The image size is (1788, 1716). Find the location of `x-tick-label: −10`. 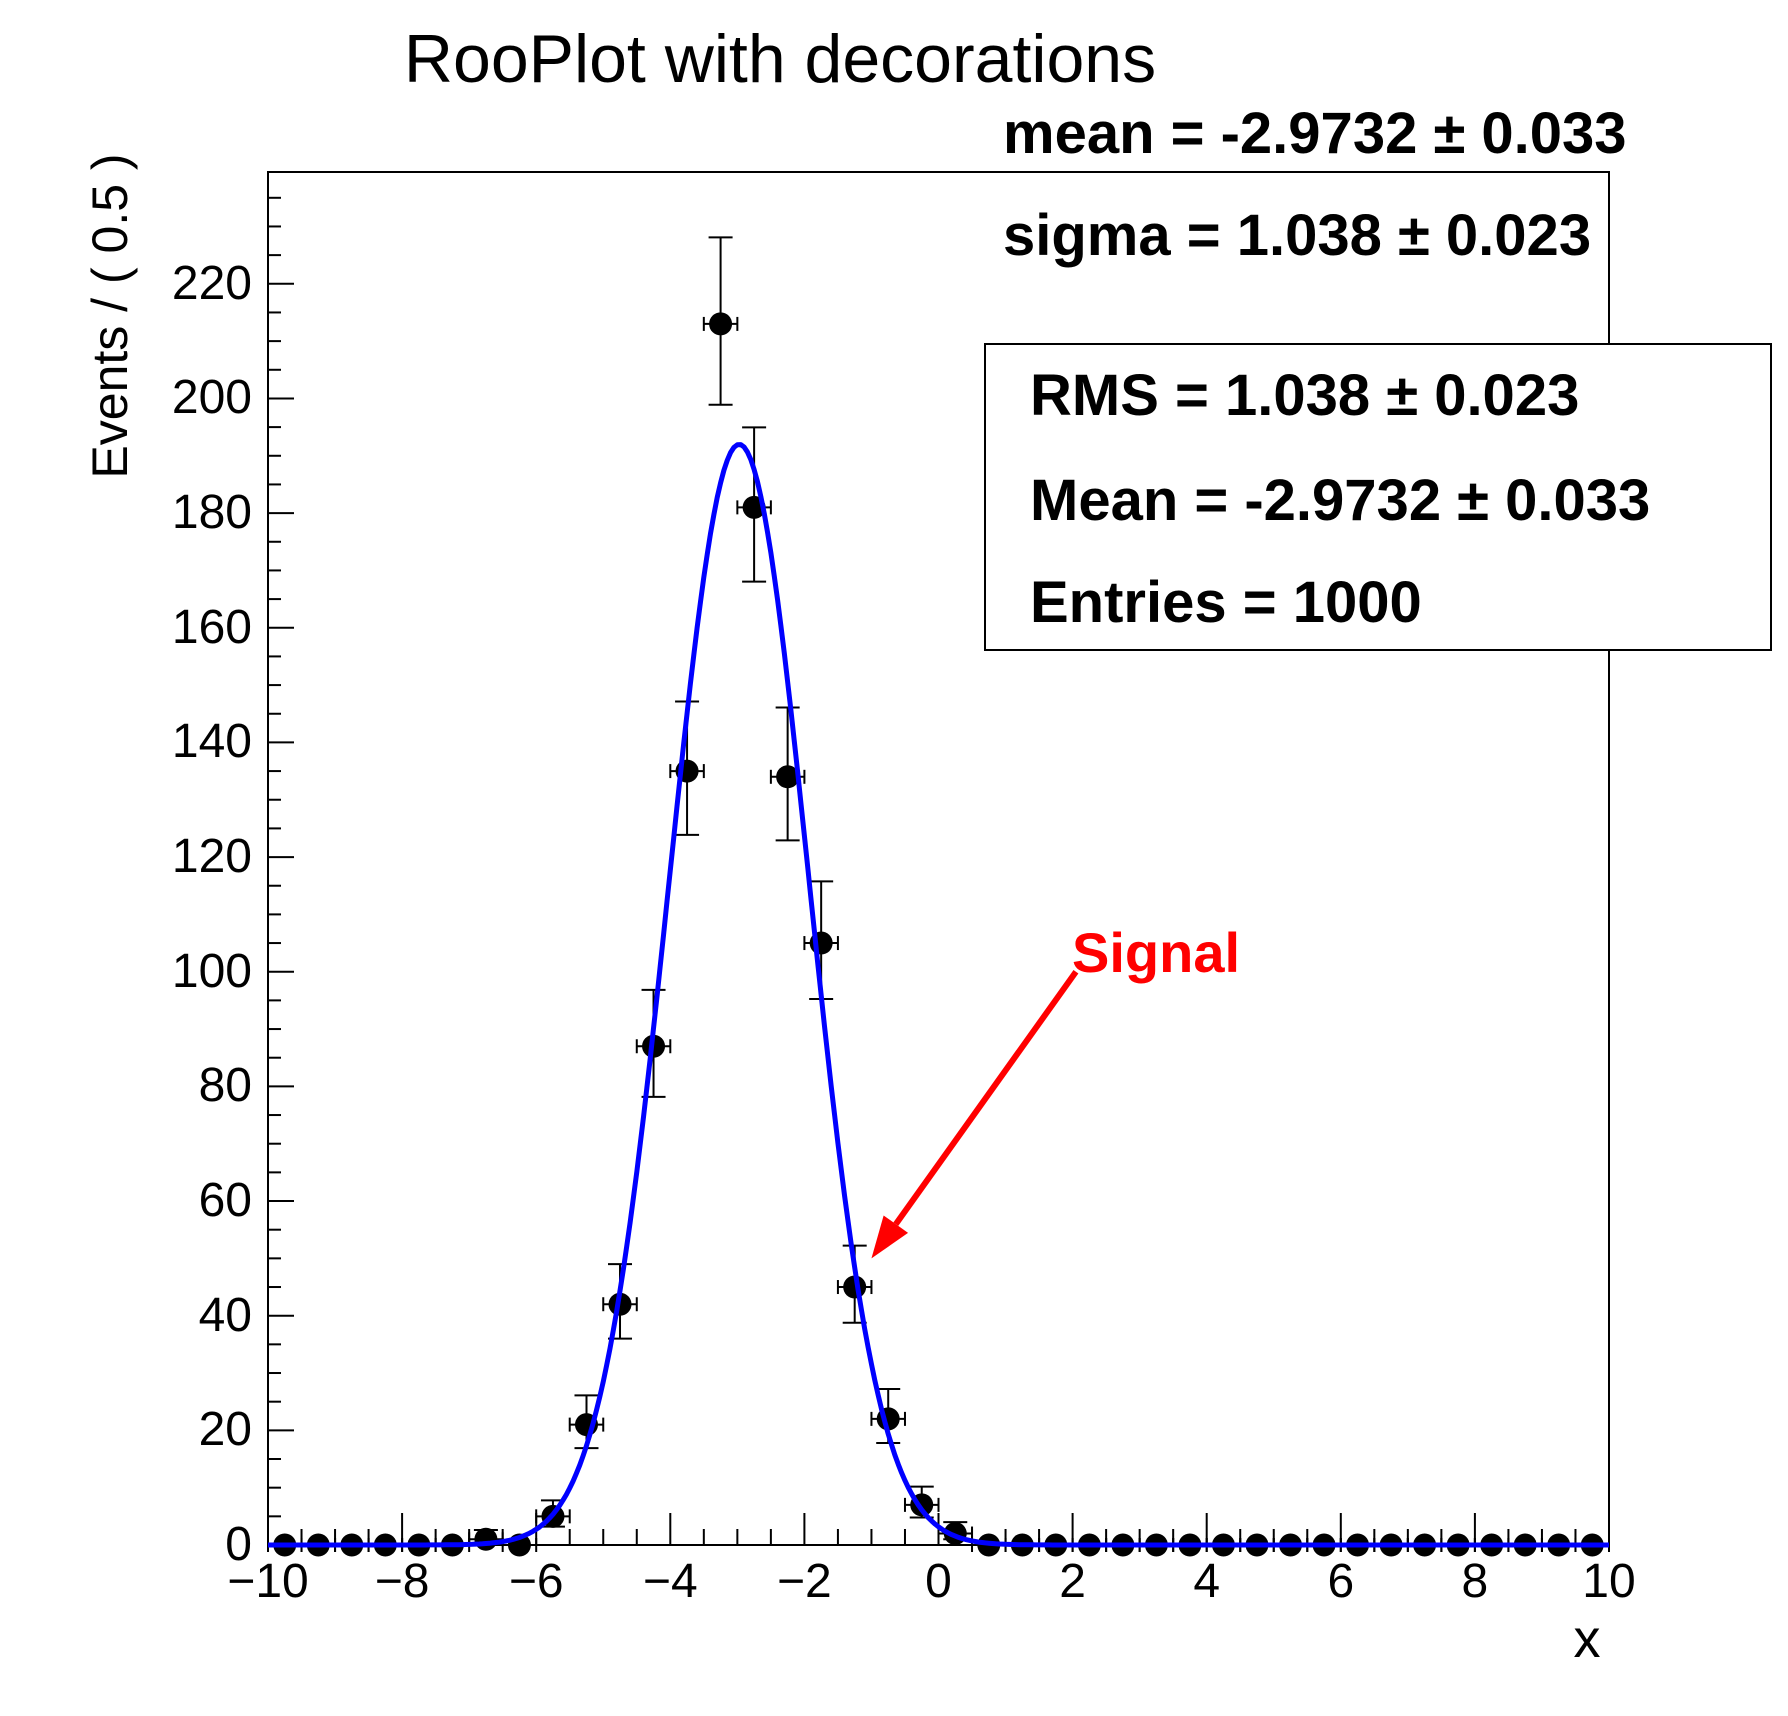

x-tick-label: −10 is located at coordinates (268, 1581).